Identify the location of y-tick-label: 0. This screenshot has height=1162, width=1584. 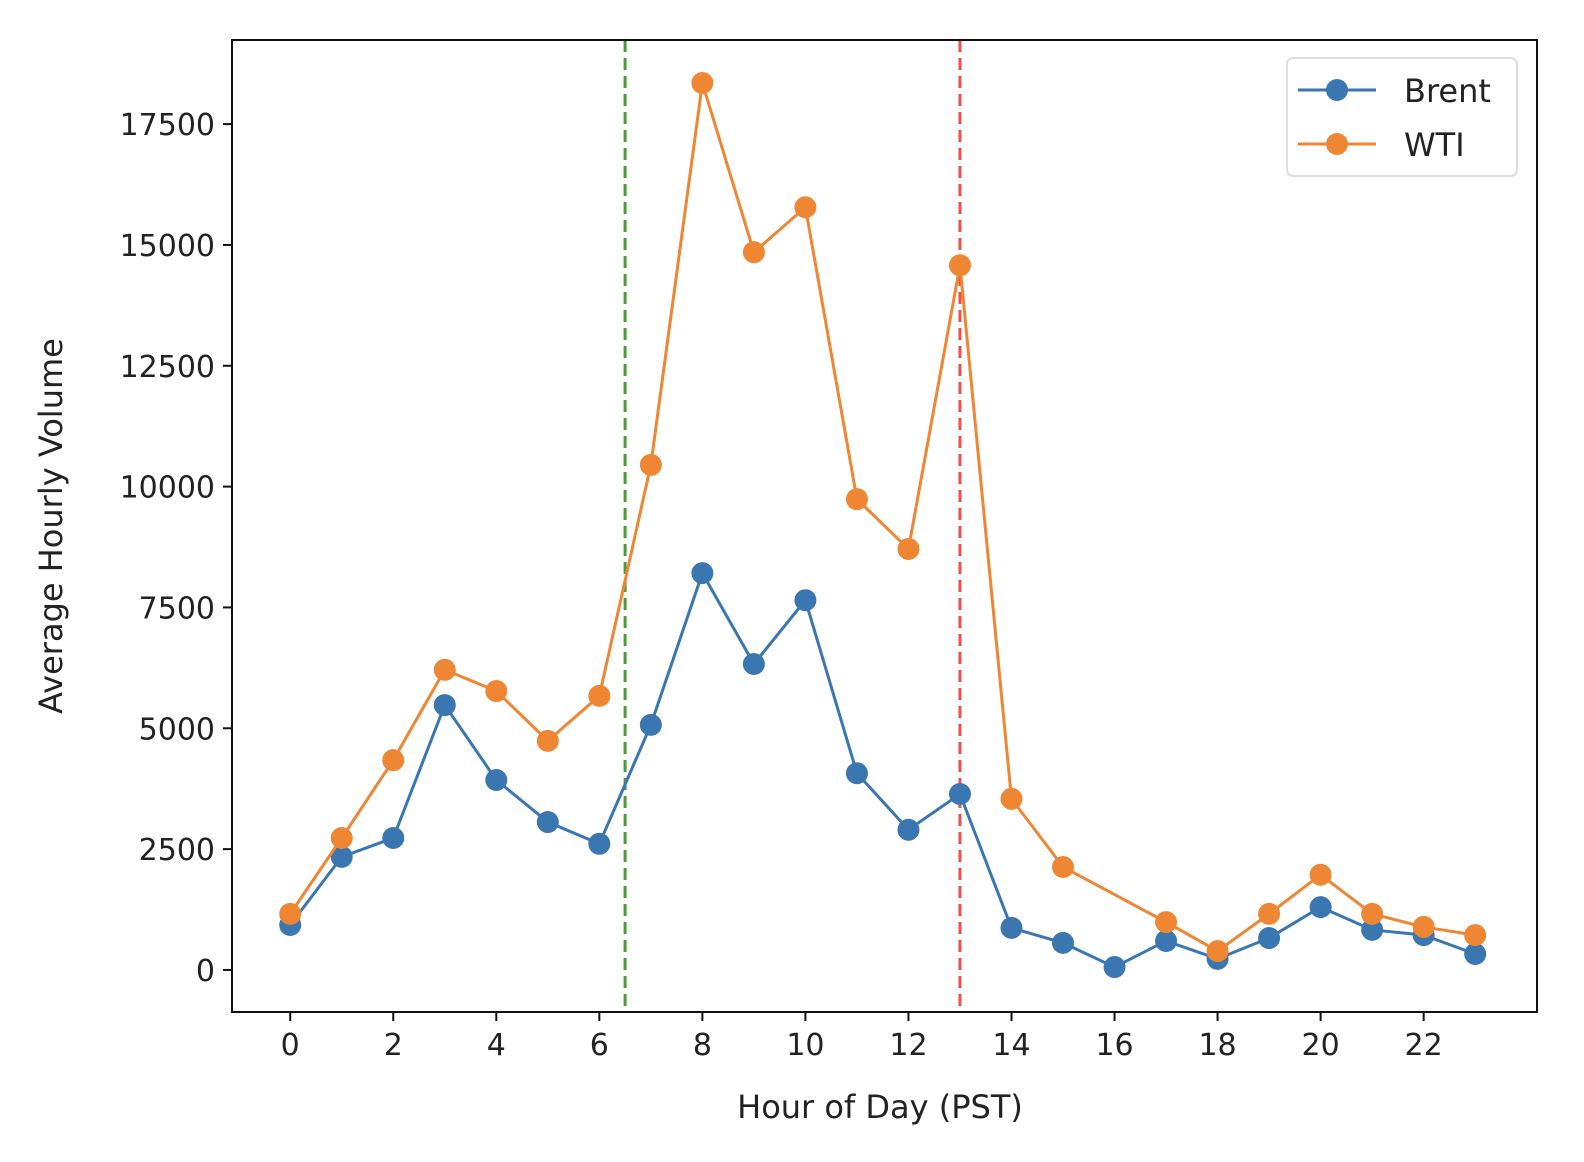
(205, 971).